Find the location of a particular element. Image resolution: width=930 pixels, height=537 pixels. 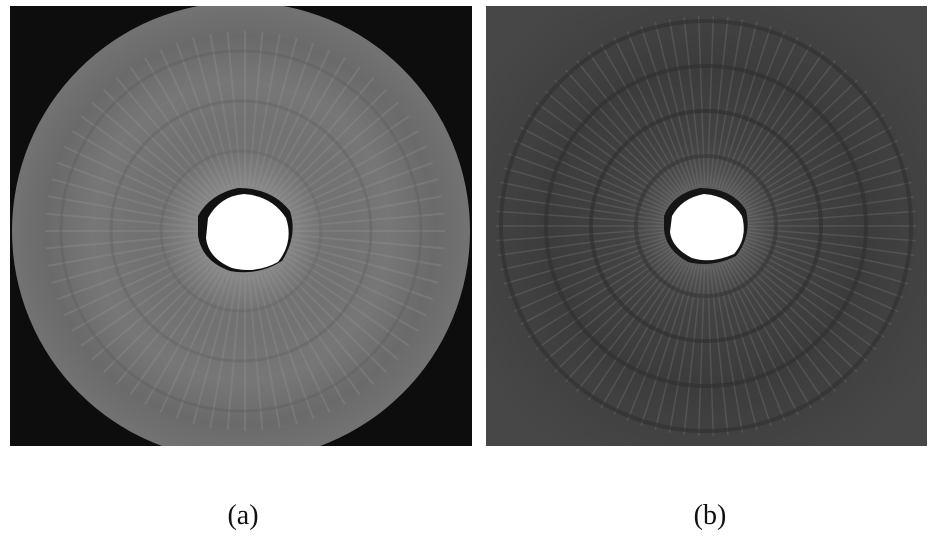

caption-a: (a) is located at coordinates (243, 515).